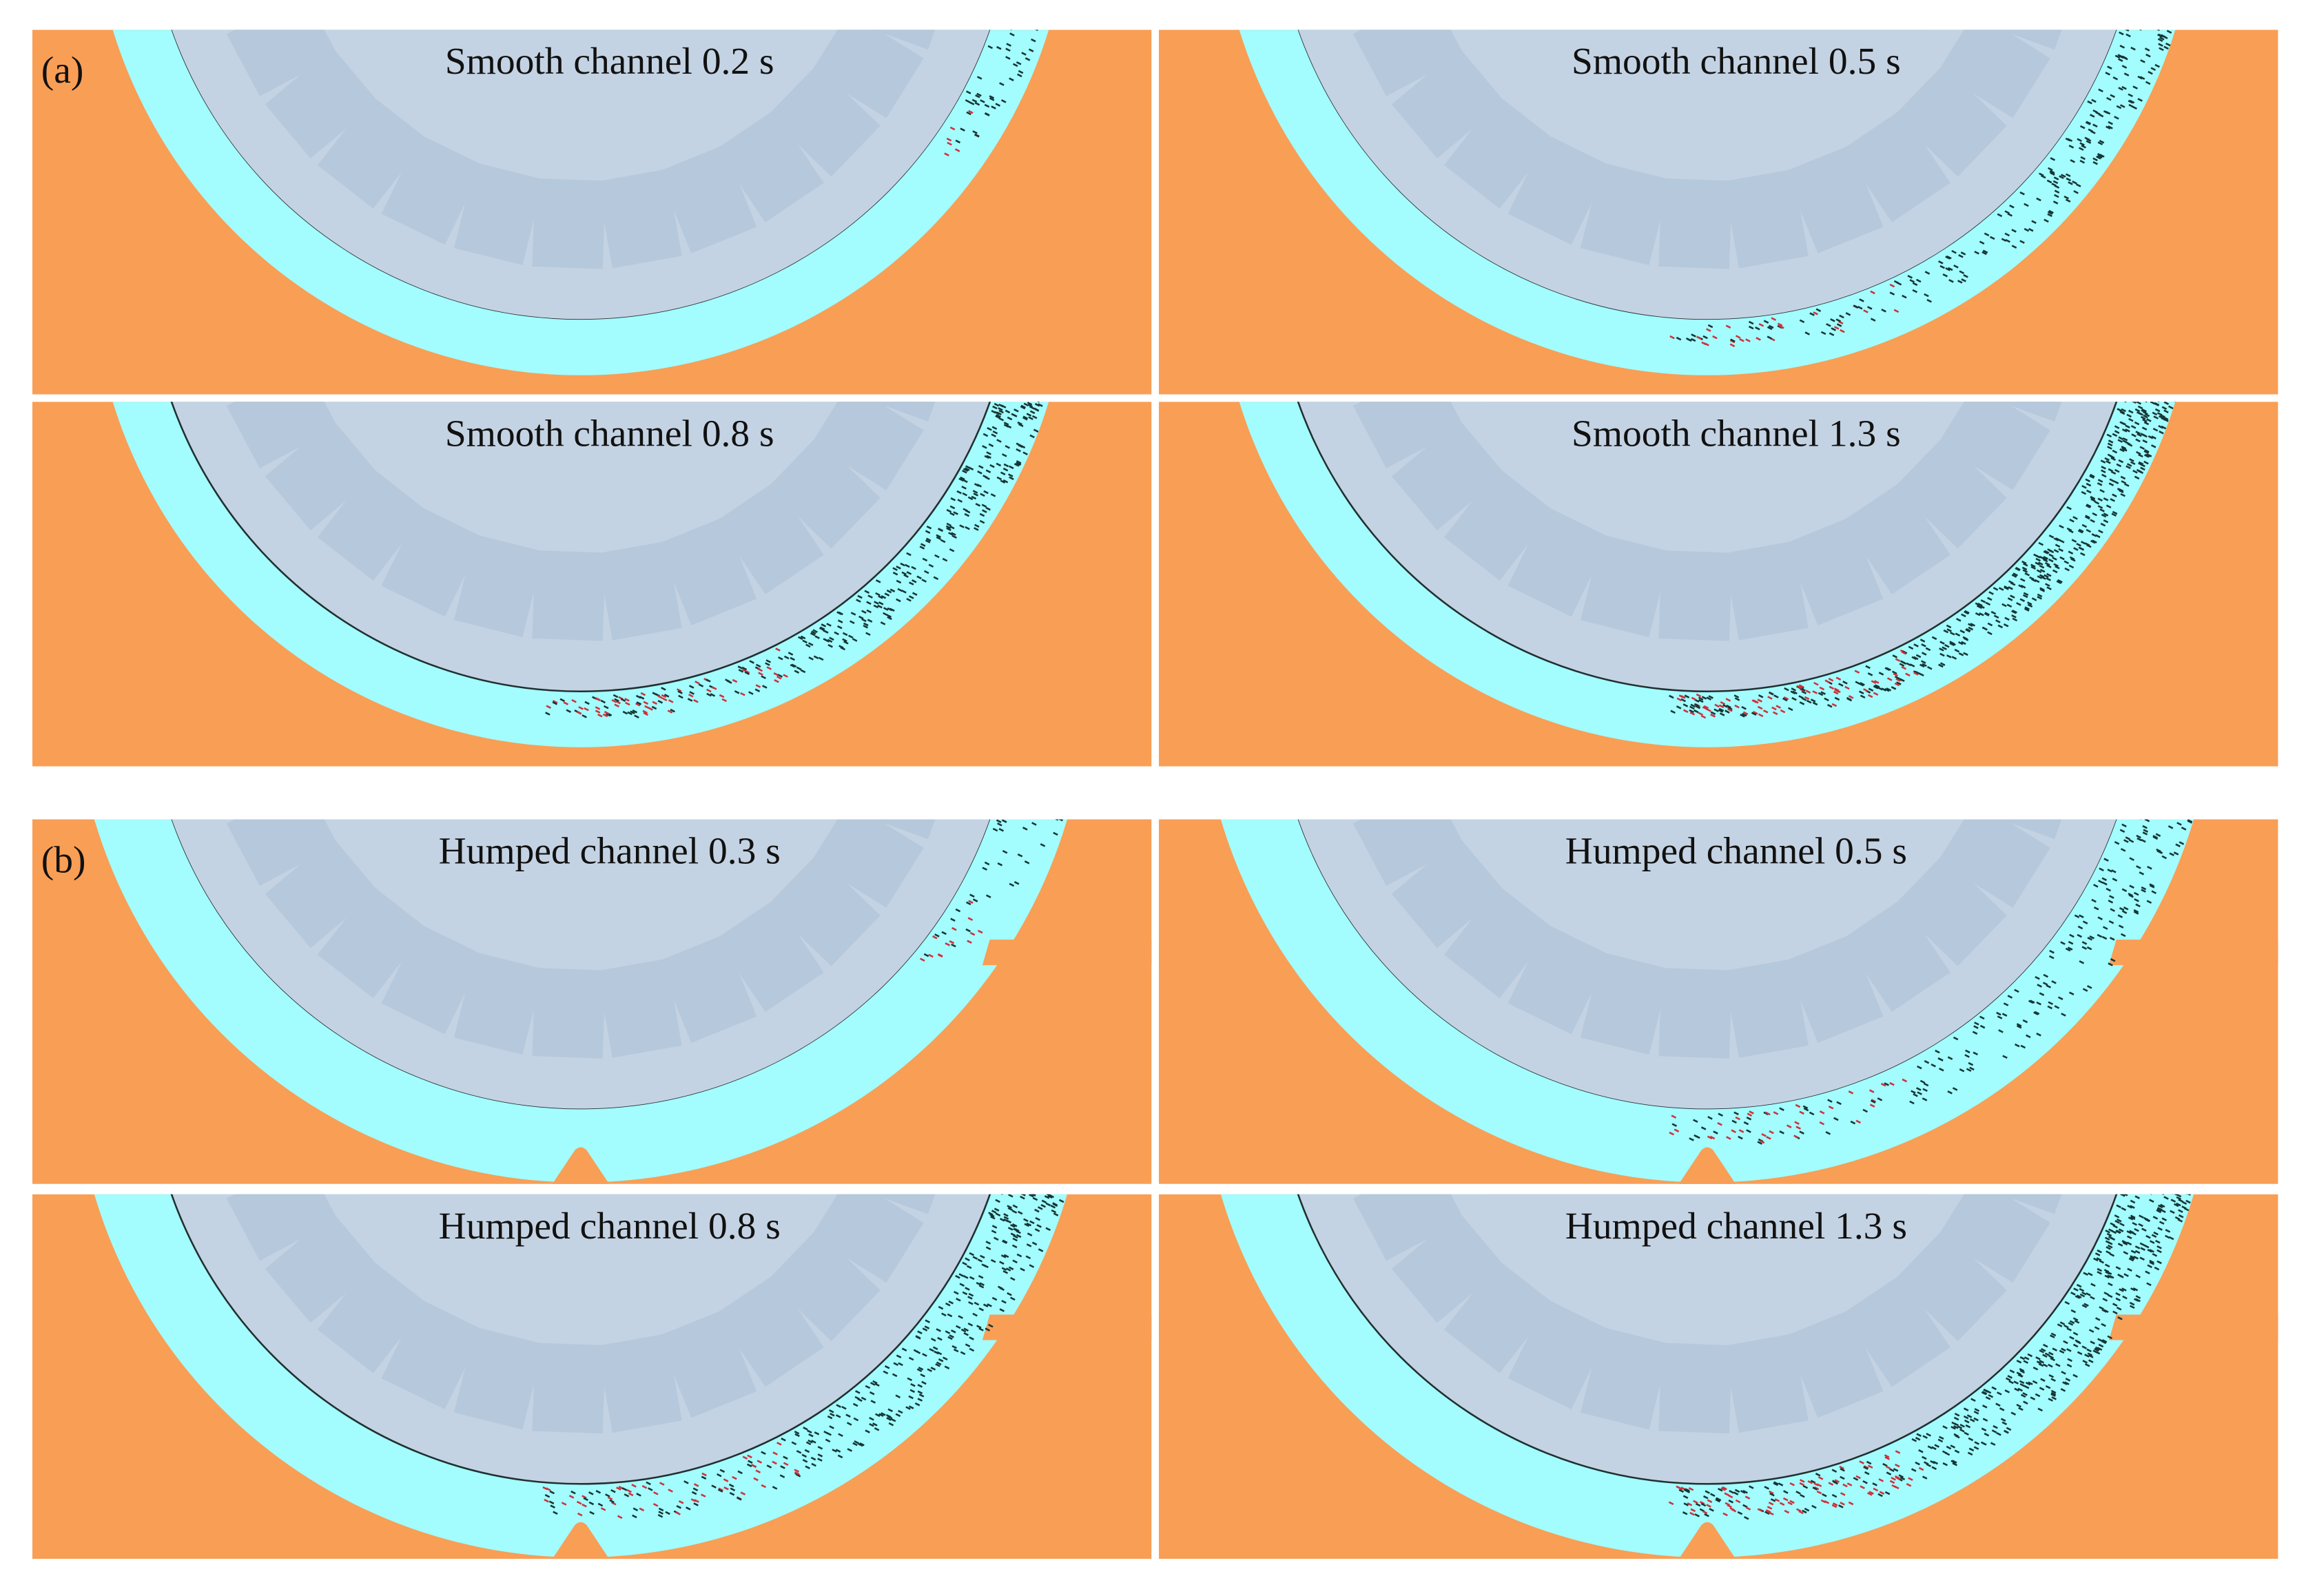 Image resolution: width=2306 pixels, height=1596 pixels. I want to click on rotor-edge, so click(1707, 175).